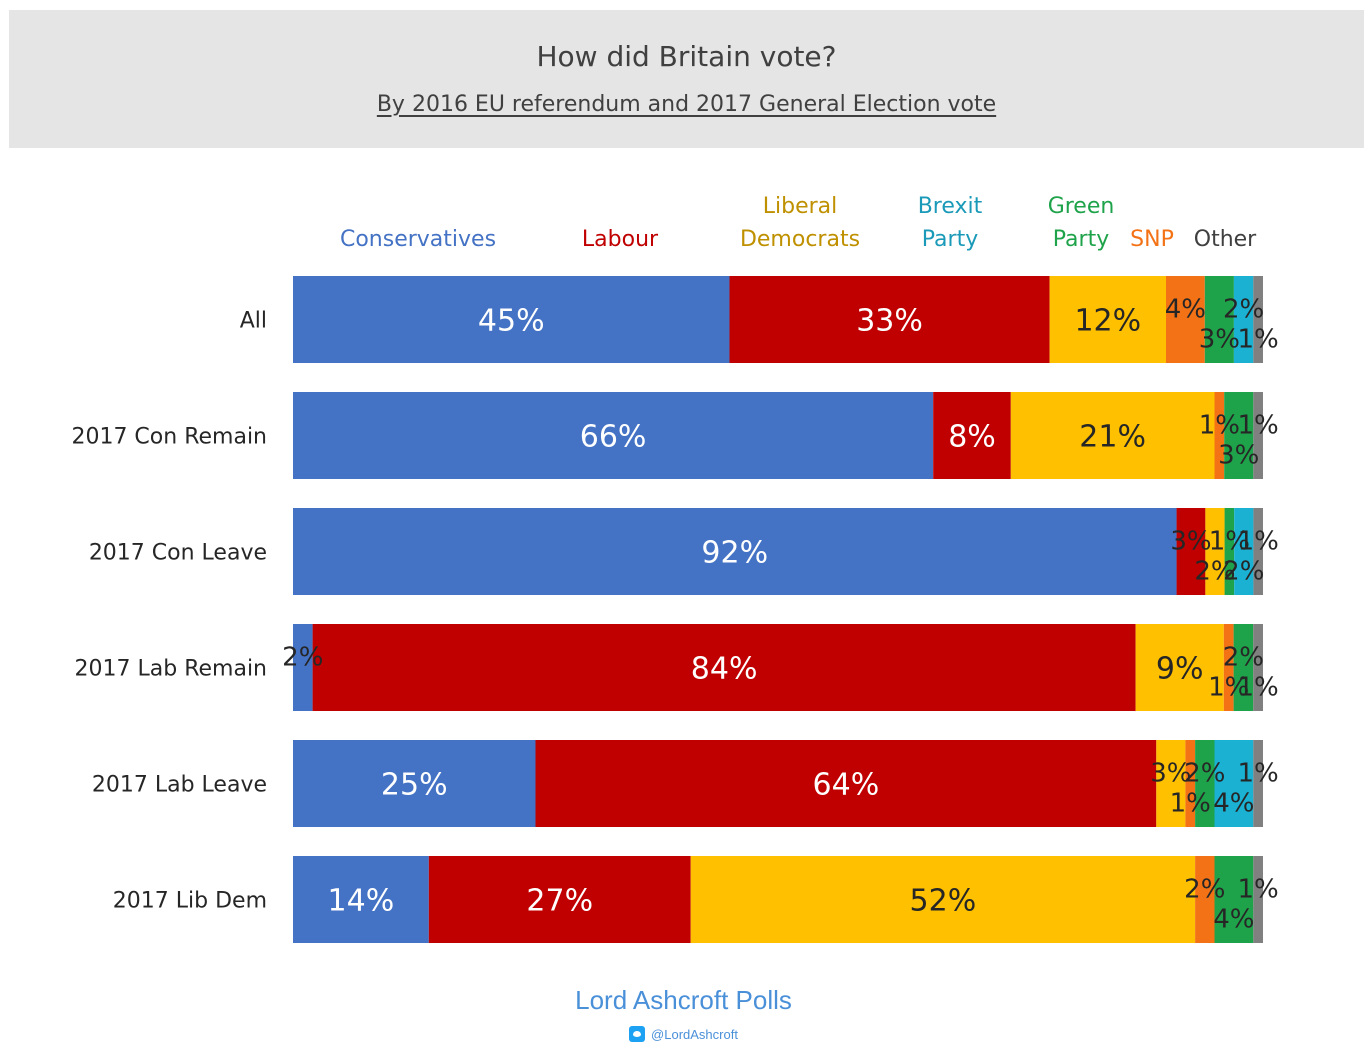 Image resolution: width=1367 pixels, height=1046 pixels. I want to click on legend-labour: Labour, so click(620, 239).